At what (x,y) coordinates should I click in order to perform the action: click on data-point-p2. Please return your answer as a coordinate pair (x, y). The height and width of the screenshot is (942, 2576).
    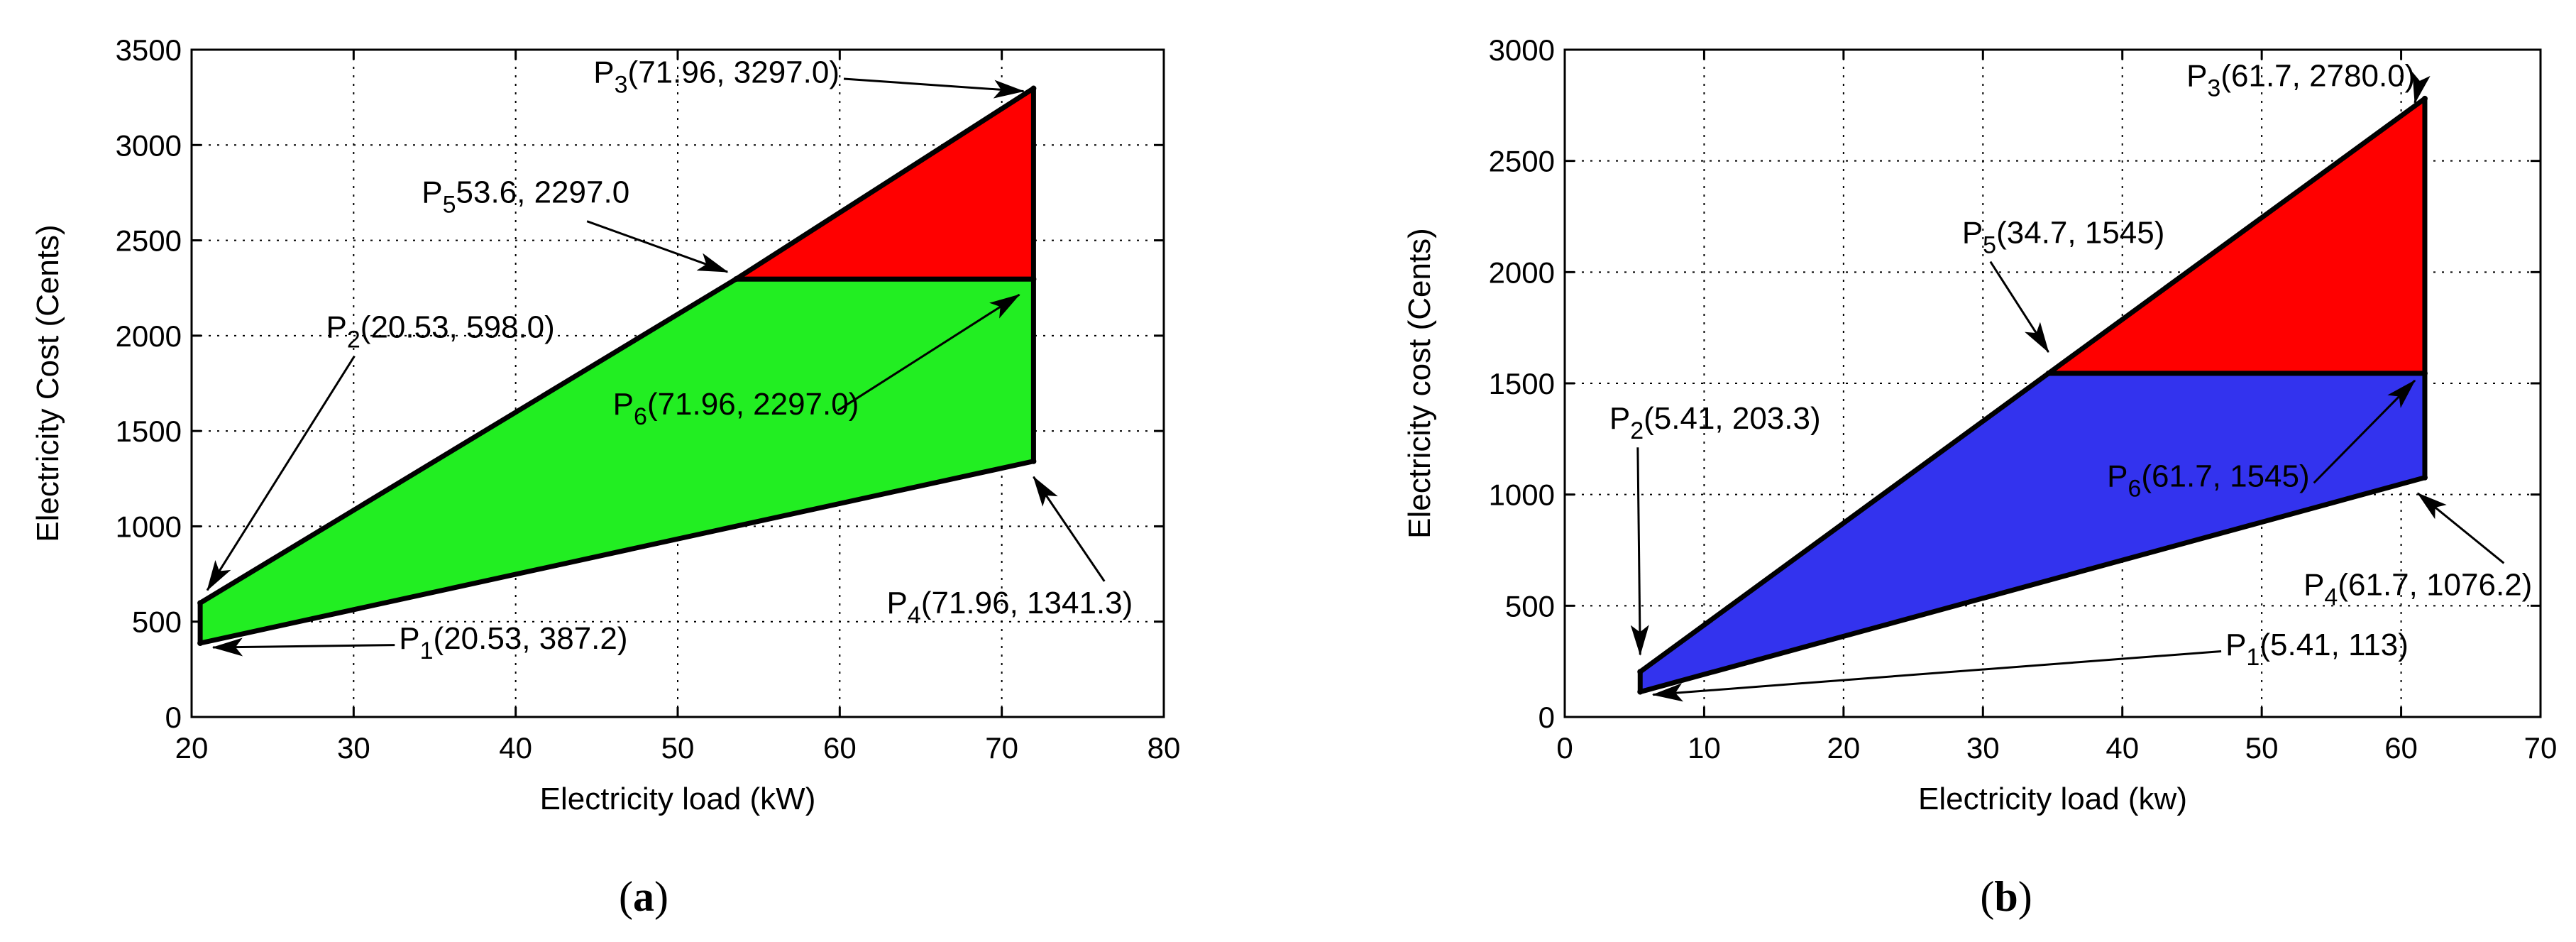
    Looking at the image, I should click on (1640, 672).